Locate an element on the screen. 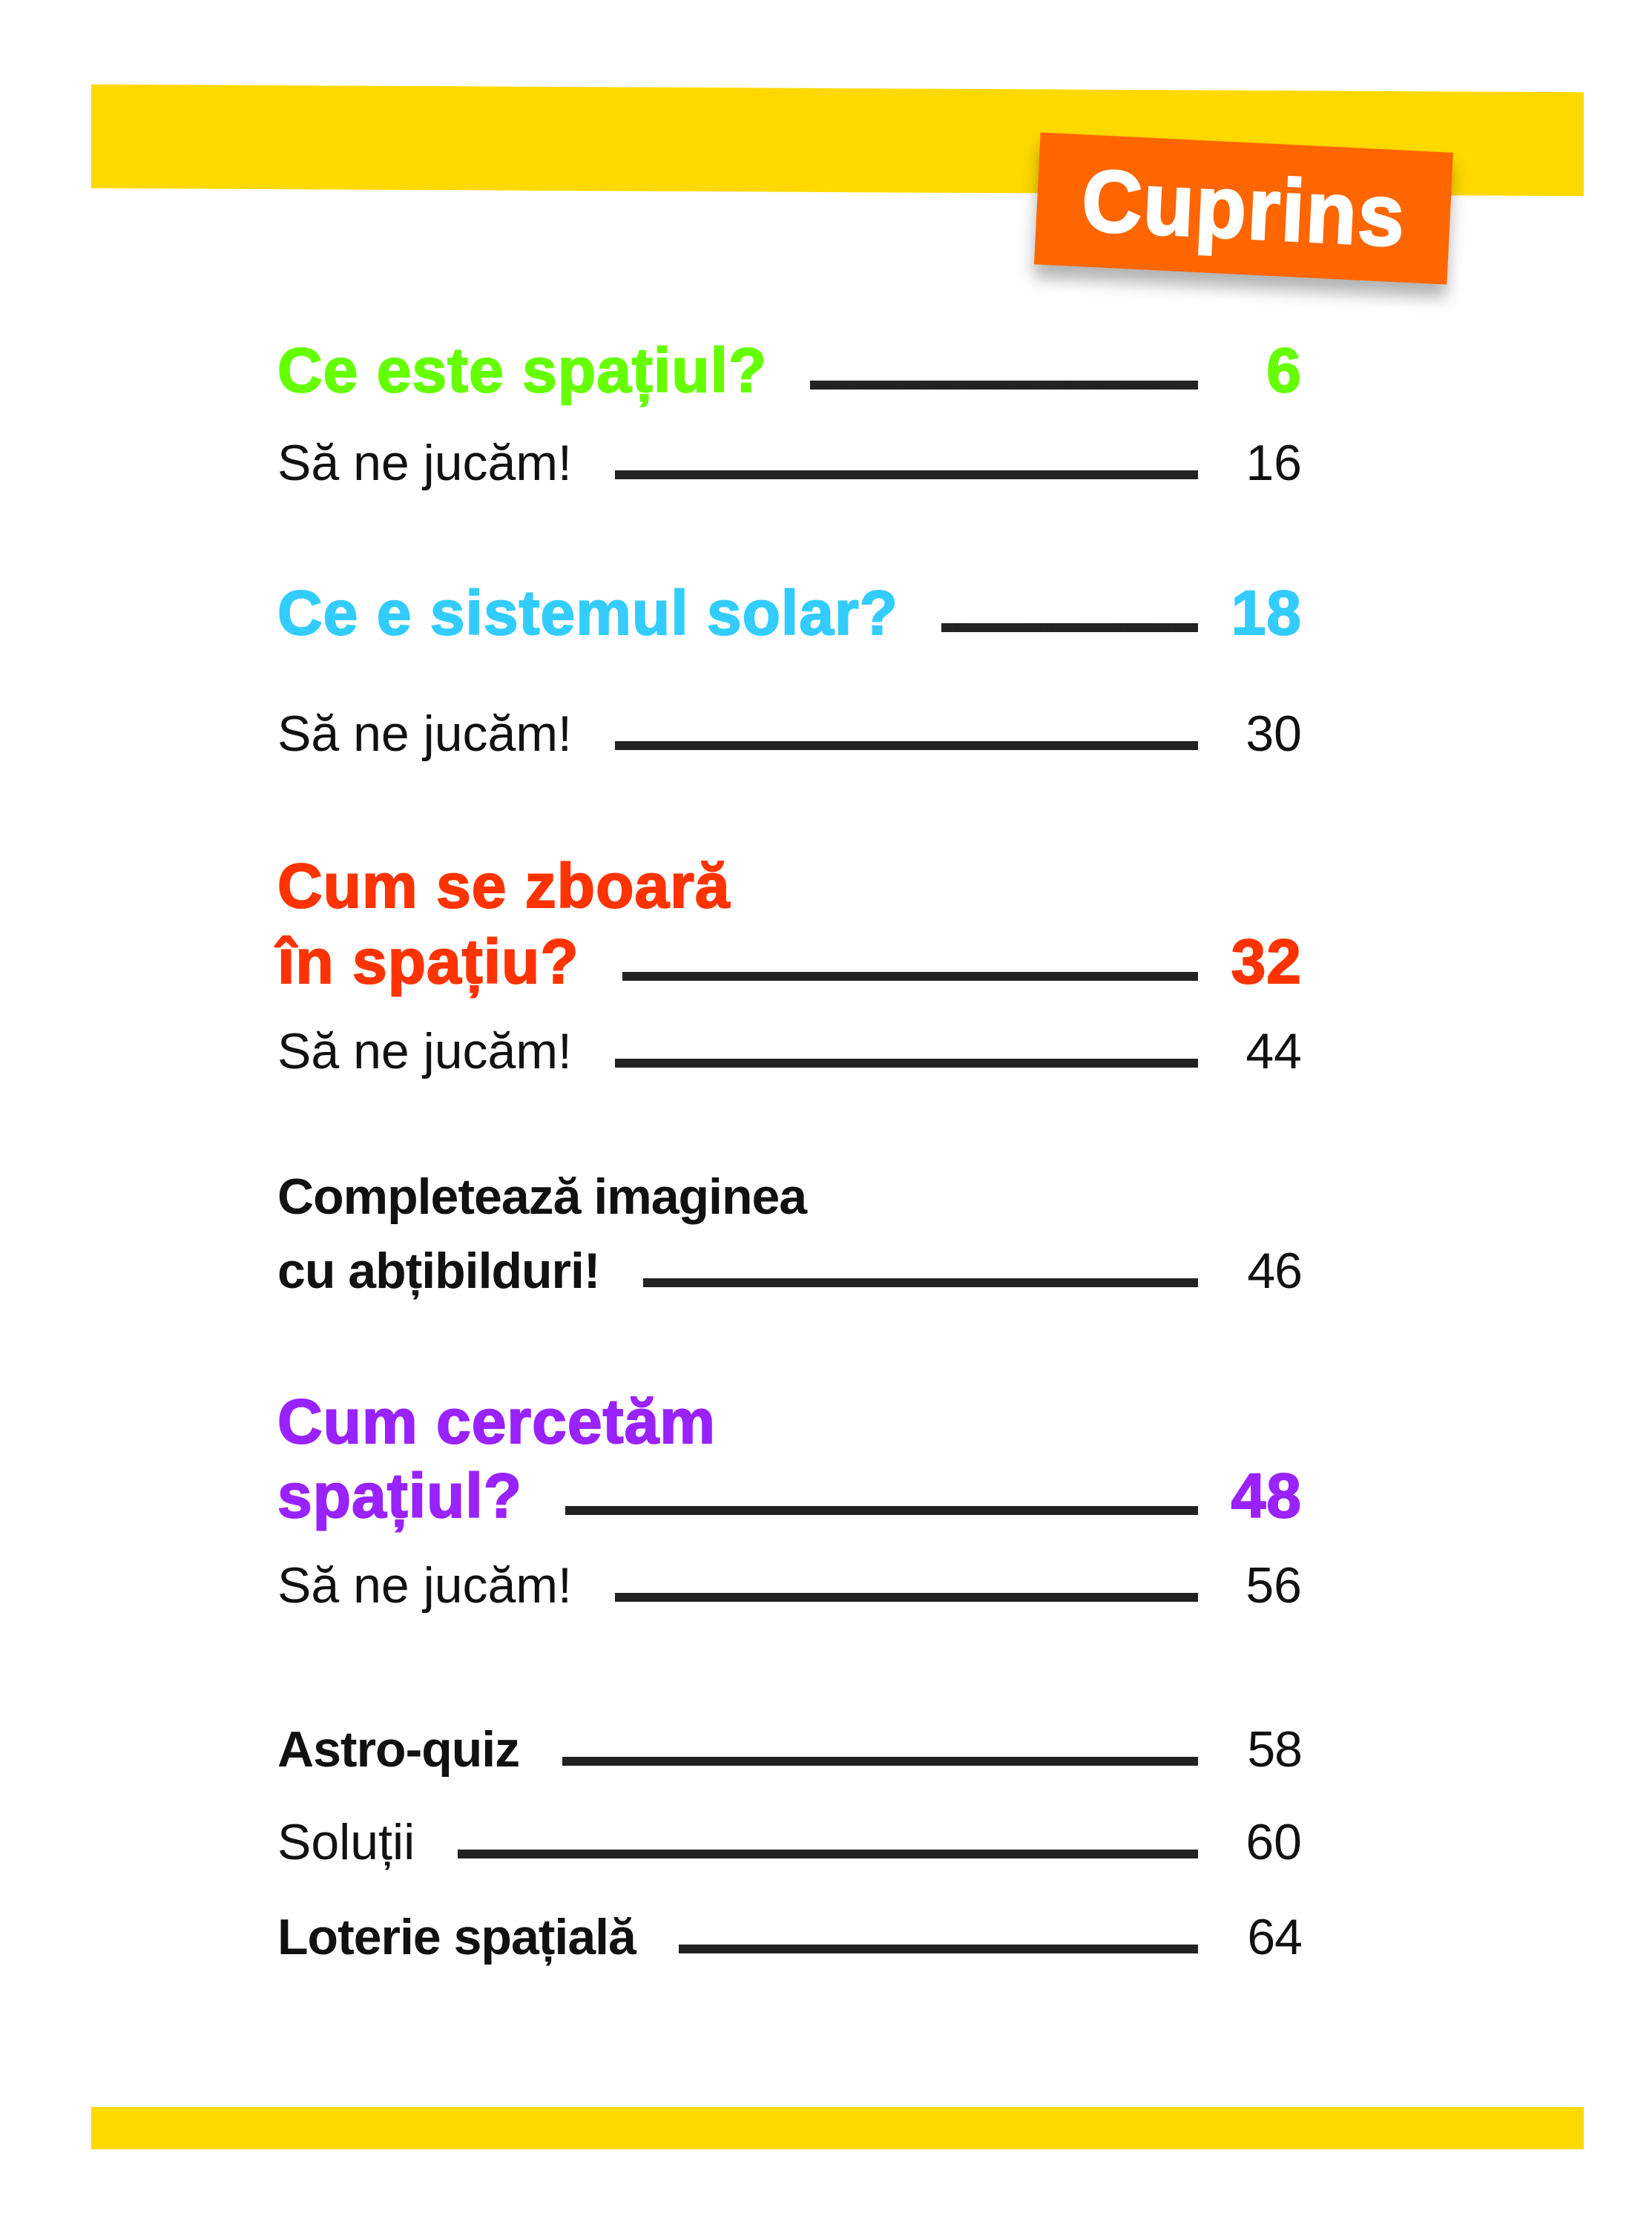  entry-label-line1: Cum se zboară is located at coordinates (504, 885).